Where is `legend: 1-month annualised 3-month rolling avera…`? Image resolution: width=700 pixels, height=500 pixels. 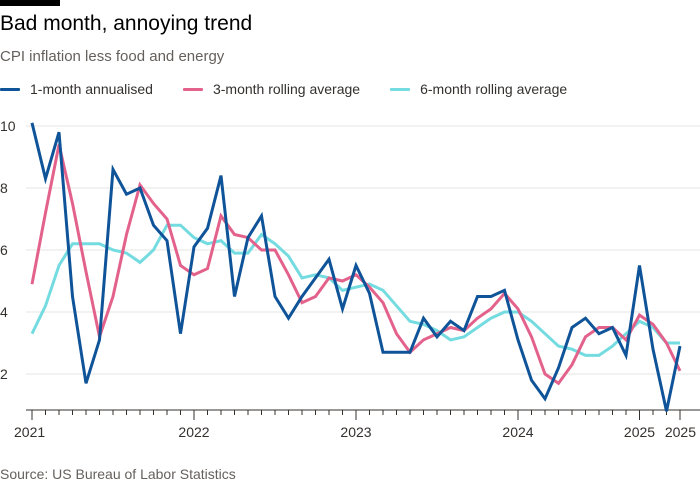 legend: 1-month annualised 3-month rolling avera… is located at coordinates (298, 89).